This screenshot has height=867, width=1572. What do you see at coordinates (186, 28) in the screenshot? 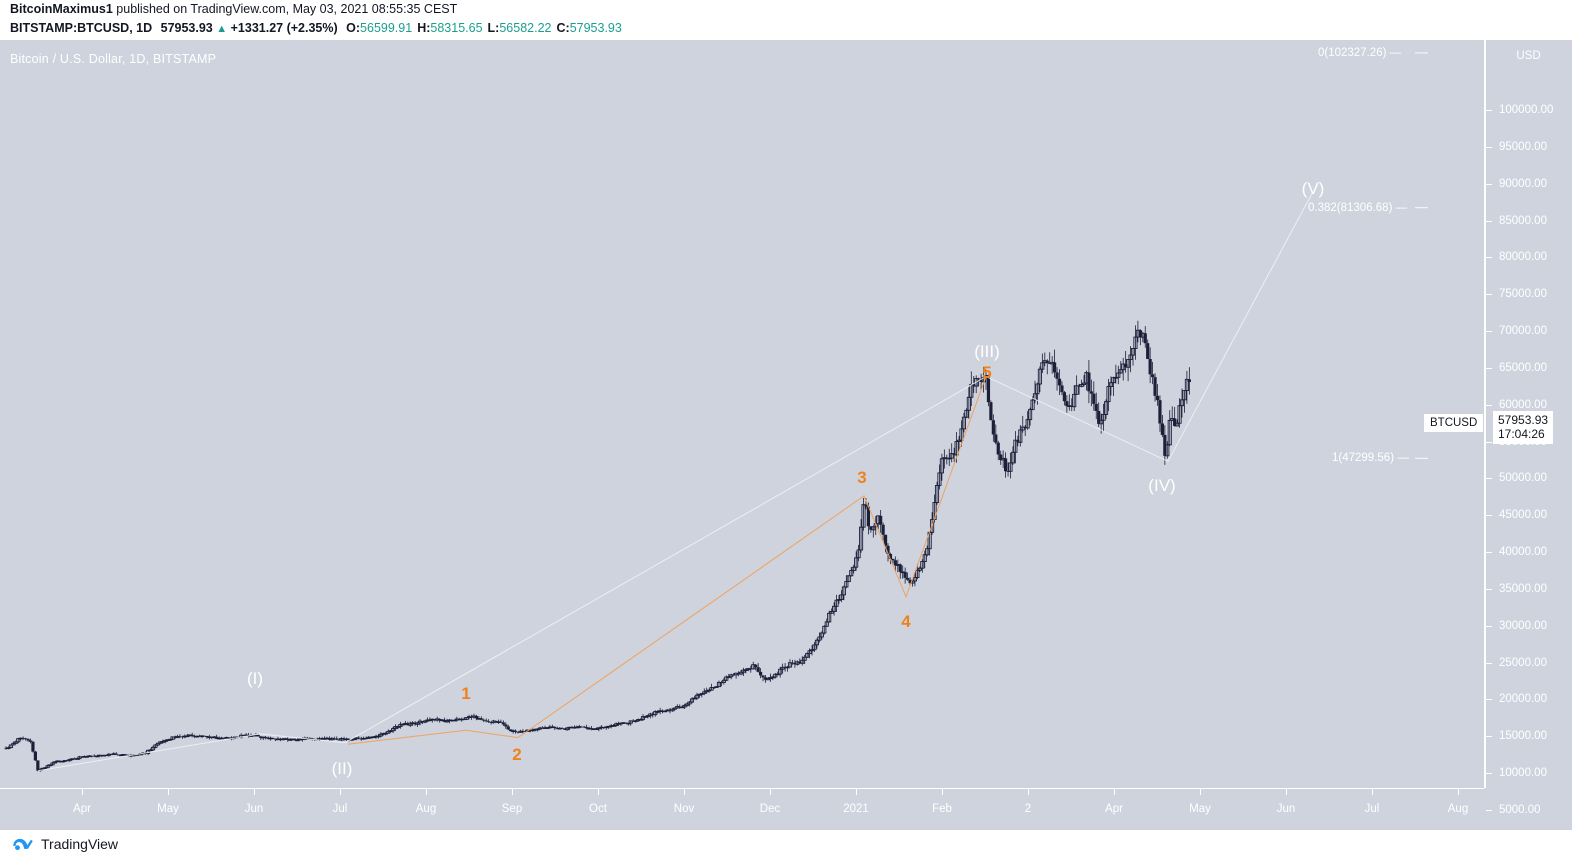
I see `last-price: 57953.93` at bounding box center [186, 28].